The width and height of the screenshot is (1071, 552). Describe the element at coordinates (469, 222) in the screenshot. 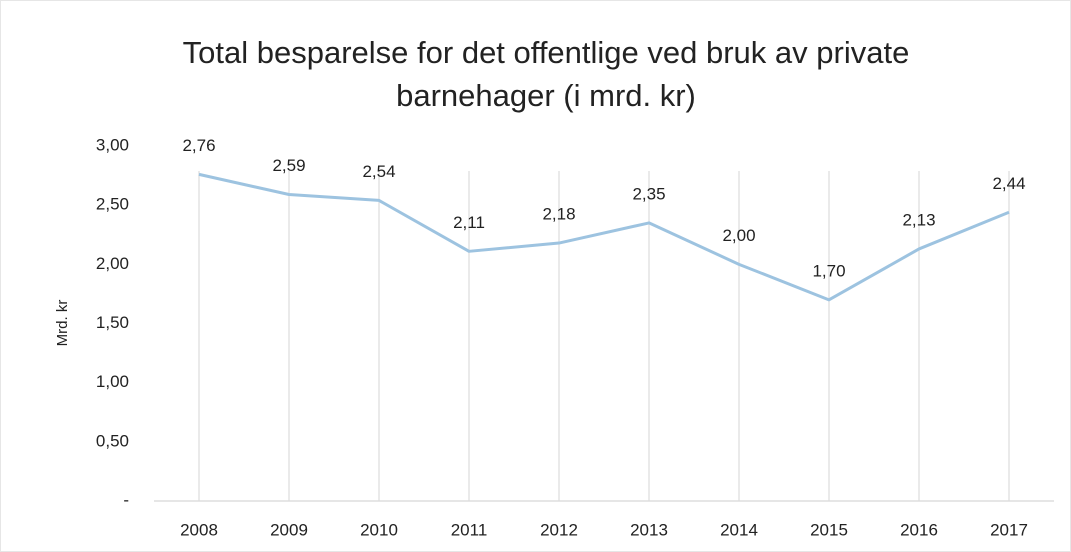

I see `data-label: 2,11` at that location.